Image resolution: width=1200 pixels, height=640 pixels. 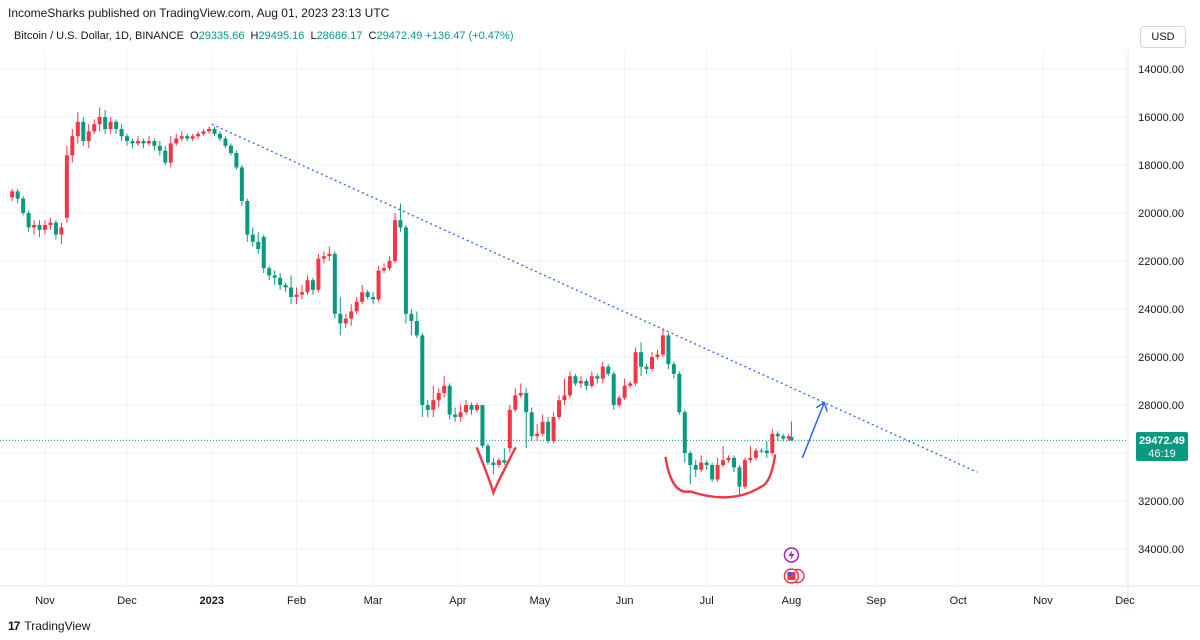 I want to click on ohlc-close-label: C, so click(x=372, y=36).